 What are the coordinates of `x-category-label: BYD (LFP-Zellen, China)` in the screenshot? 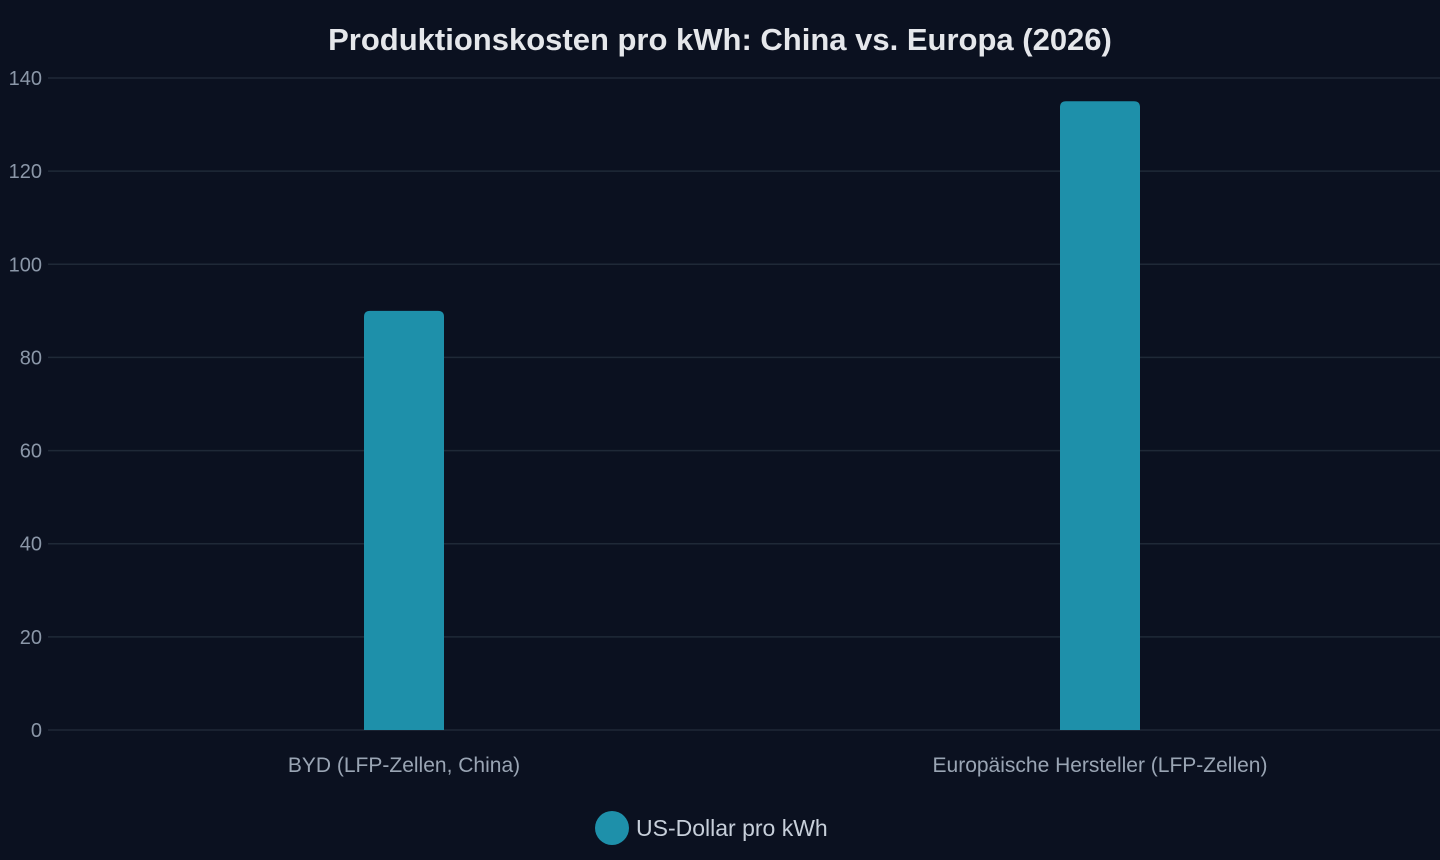 It's located at (404, 765).